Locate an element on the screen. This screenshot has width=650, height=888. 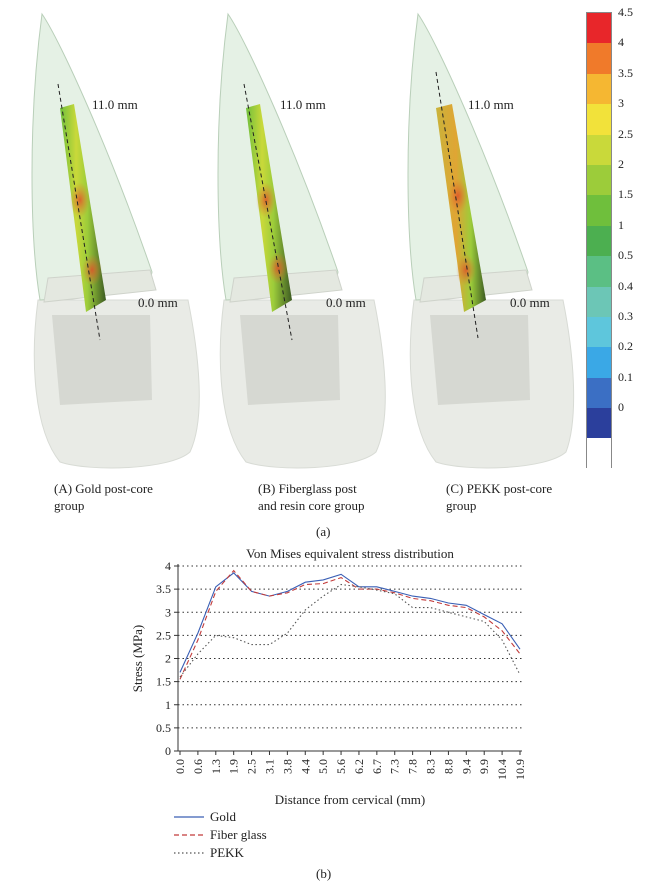
legend-item-pekk: PEKK is located at coordinates (220, 853).